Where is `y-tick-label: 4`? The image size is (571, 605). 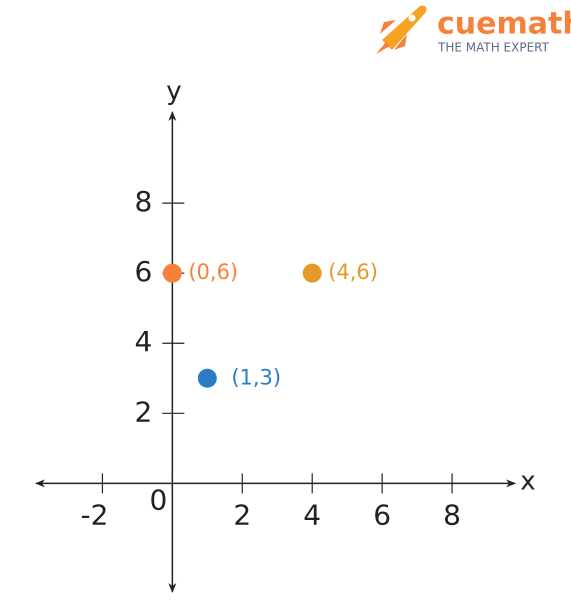 y-tick-label: 4 is located at coordinates (144, 341).